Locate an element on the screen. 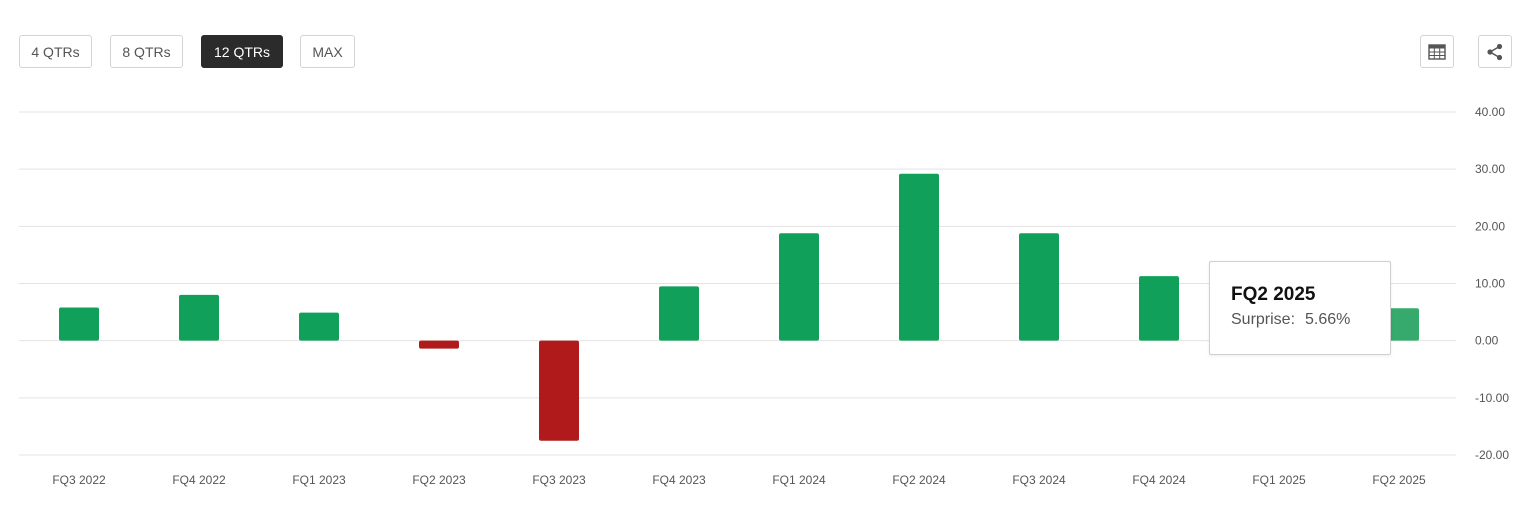 The width and height of the screenshot is (1534, 521). table-icon is located at coordinates (1437, 51).